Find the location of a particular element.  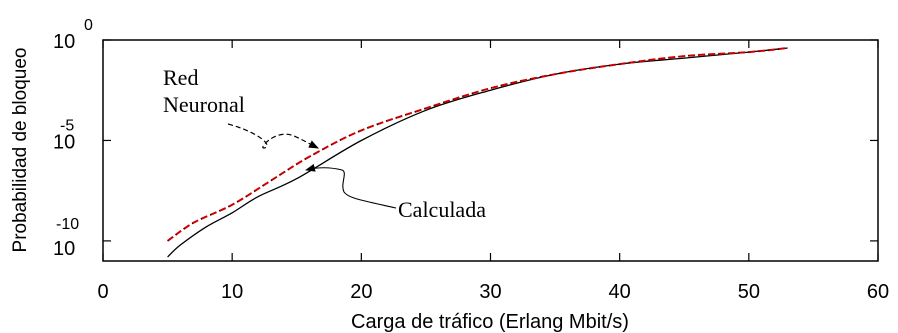

y-axis-label: Probabilidad de bloqueo is located at coordinates (20, 150).